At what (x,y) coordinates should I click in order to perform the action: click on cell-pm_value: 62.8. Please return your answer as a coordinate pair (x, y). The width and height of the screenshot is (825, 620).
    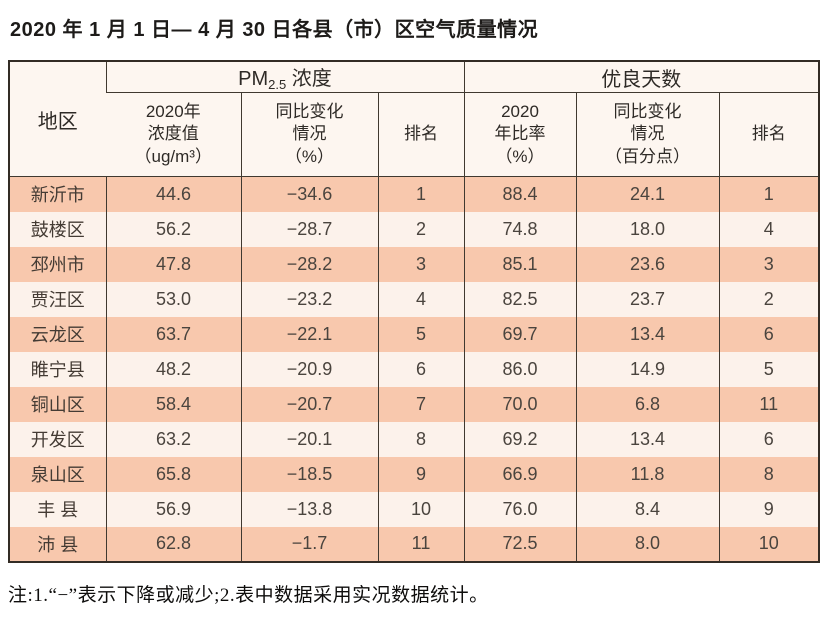
    Looking at the image, I should click on (173, 544).